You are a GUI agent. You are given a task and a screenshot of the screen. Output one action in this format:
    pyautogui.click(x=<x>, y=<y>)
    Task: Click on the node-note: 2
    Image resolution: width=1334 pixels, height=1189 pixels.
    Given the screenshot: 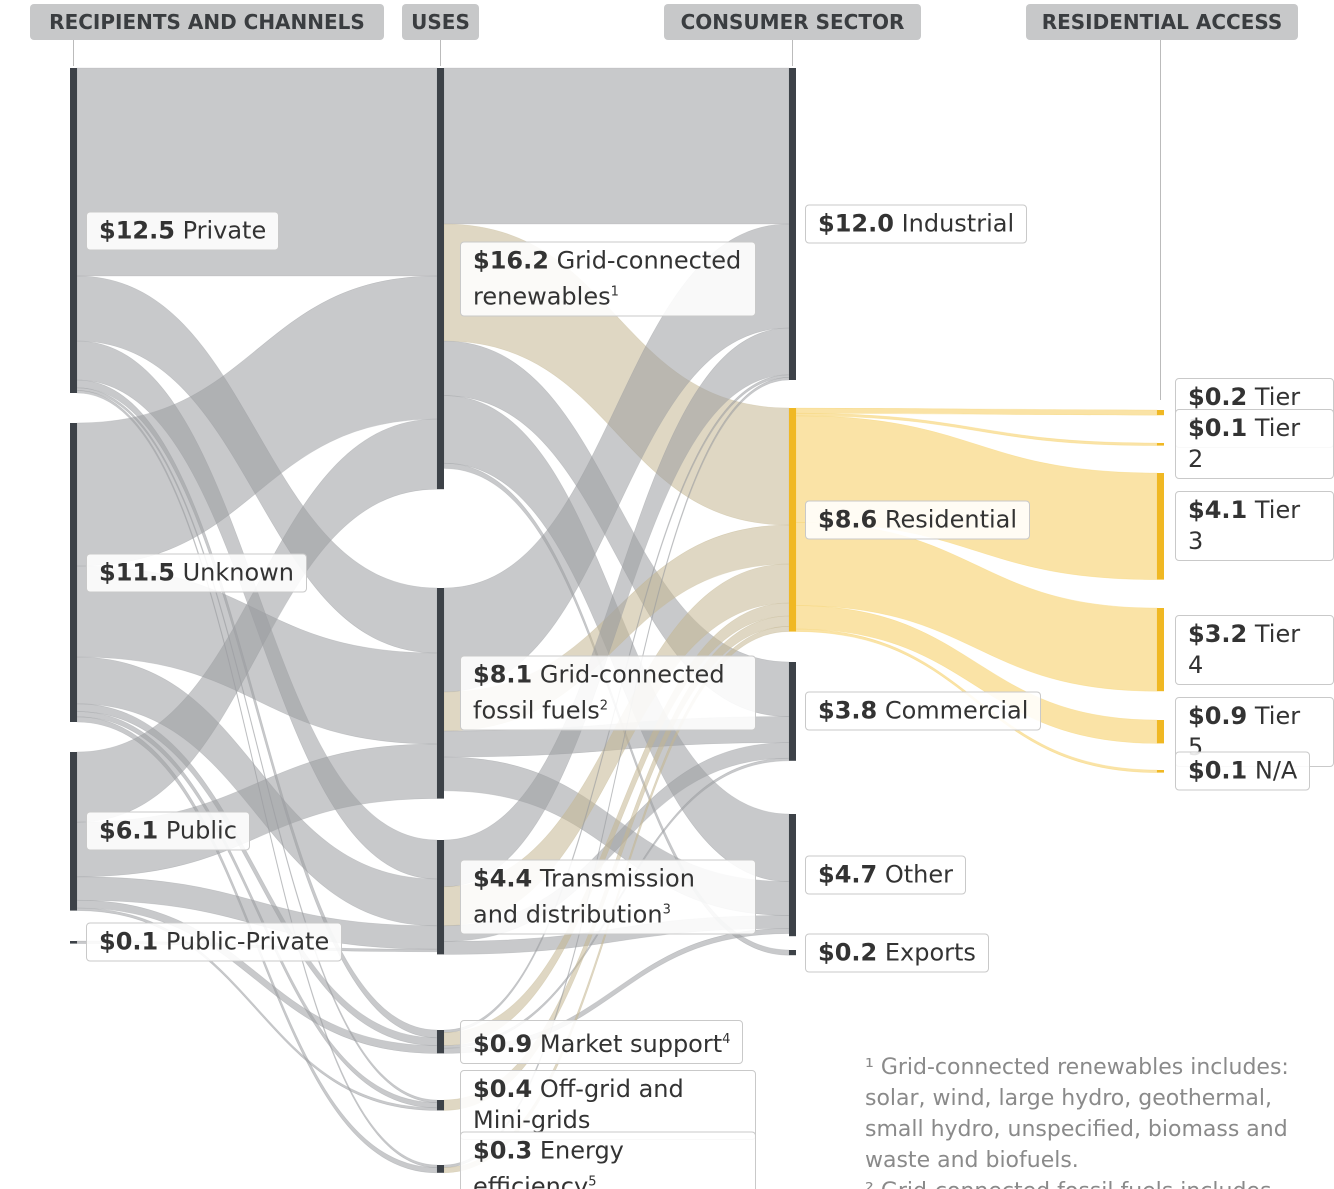 What is the action you would take?
    pyautogui.click(x=603, y=706)
    